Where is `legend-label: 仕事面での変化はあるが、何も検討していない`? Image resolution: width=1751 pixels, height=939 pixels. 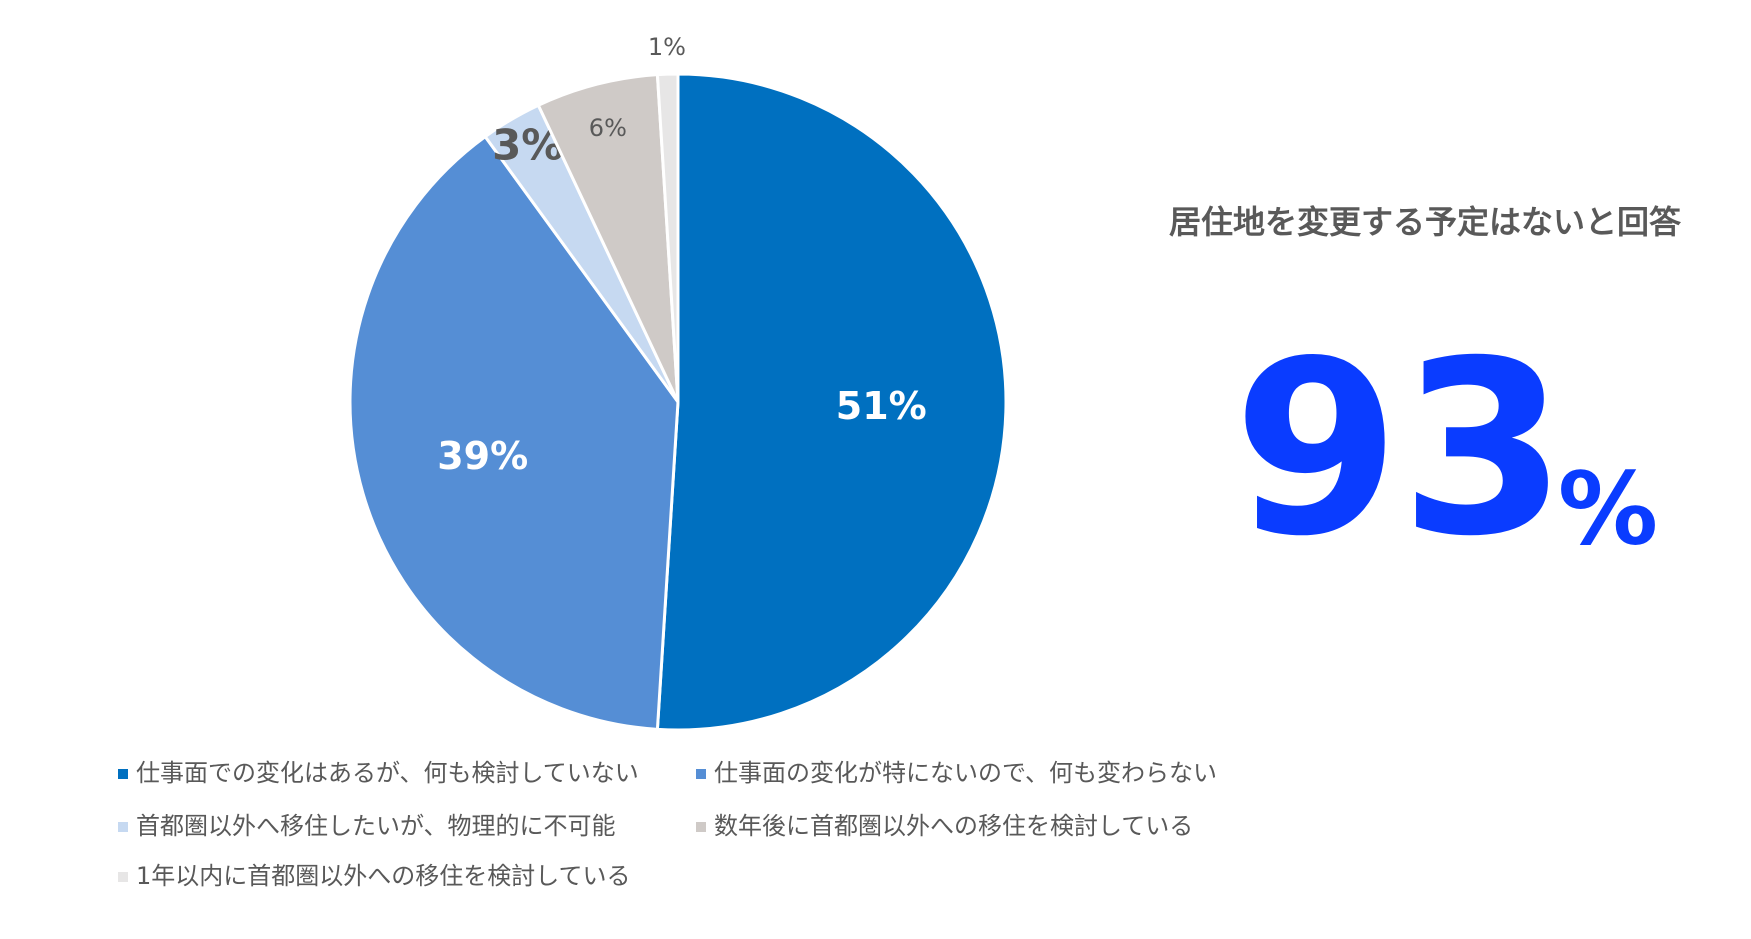 legend-label: 仕事面での変化はあるが、何も検討していない is located at coordinates (387, 773).